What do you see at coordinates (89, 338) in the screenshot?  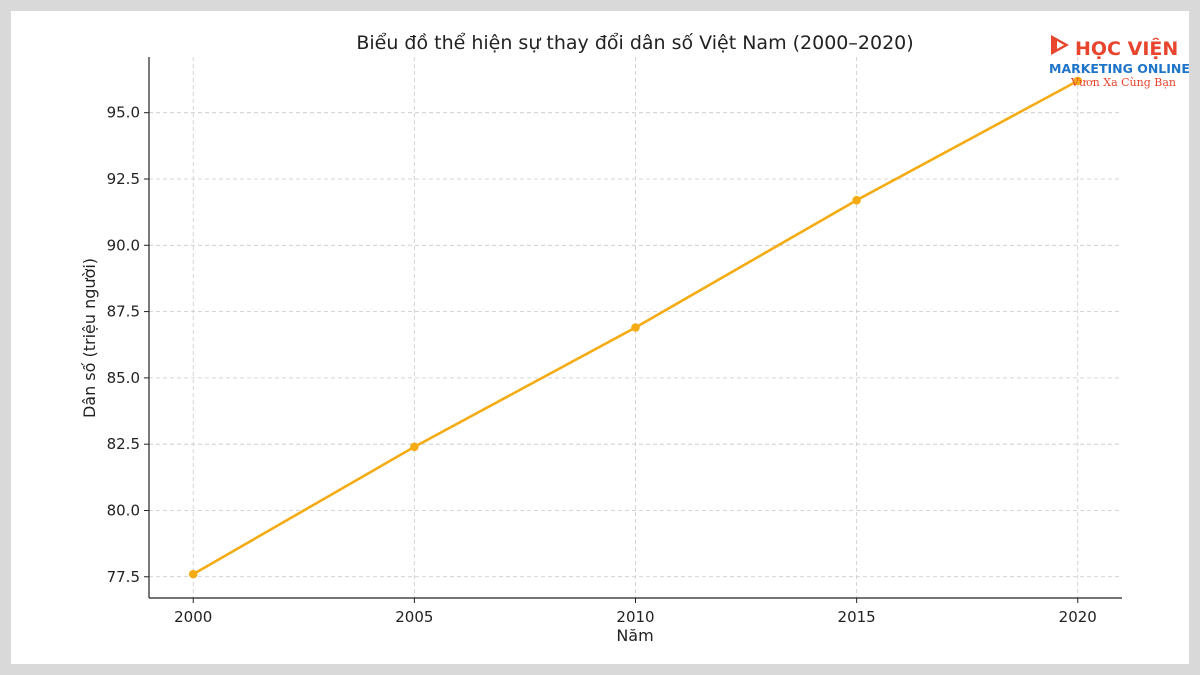 I see `y-axis-label: Dân số (triệu người)` at bounding box center [89, 338].